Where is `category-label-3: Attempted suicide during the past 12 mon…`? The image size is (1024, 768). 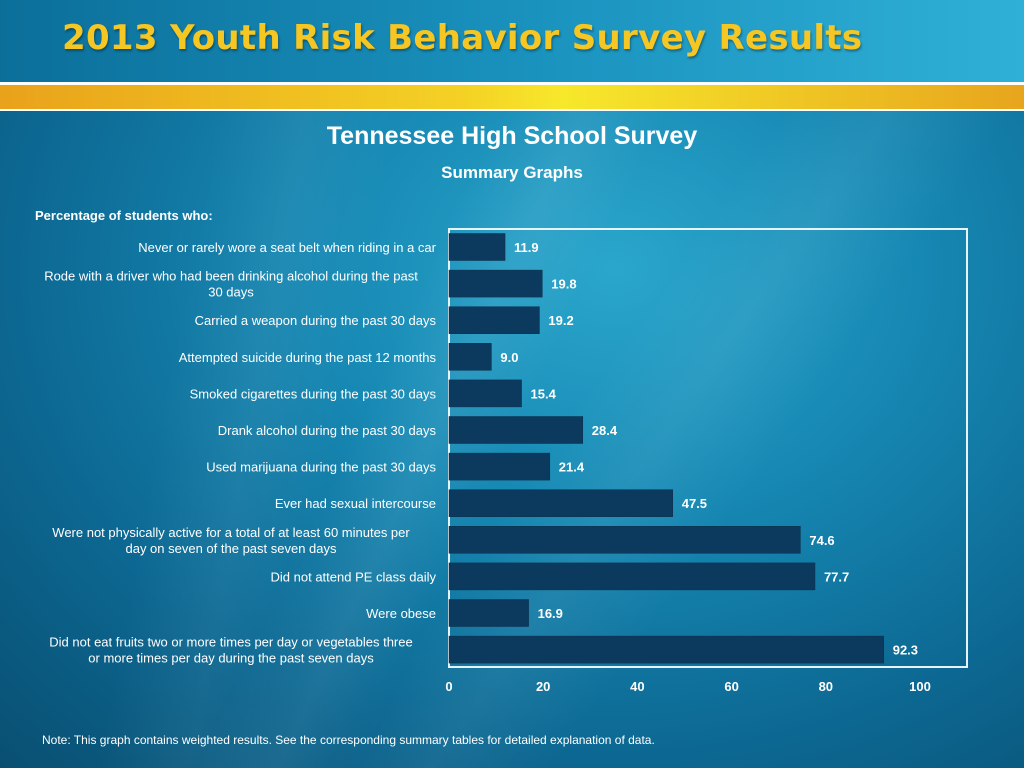
category-label-3: Attempted suicide during the past 12 mon… is located at coordinates (308, 357).